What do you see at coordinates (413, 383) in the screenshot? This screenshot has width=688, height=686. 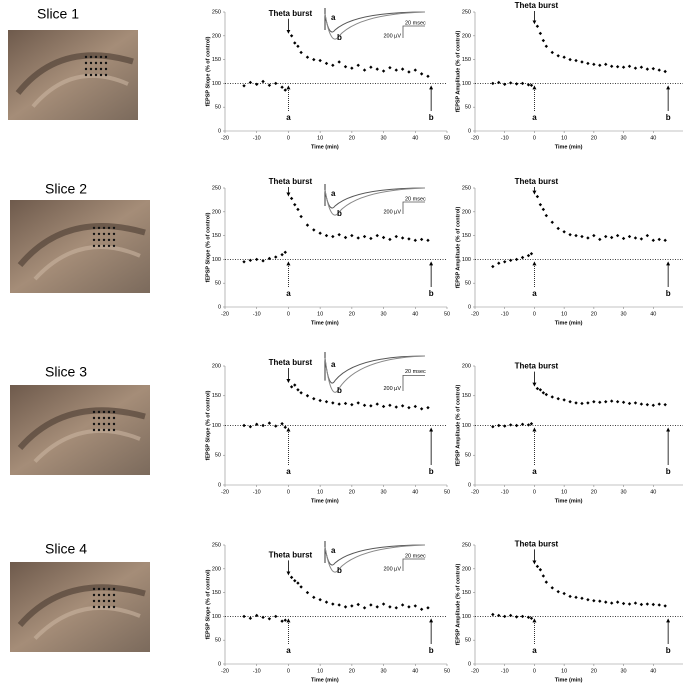 I see `scale-bar` at bounding box center [413, 383].